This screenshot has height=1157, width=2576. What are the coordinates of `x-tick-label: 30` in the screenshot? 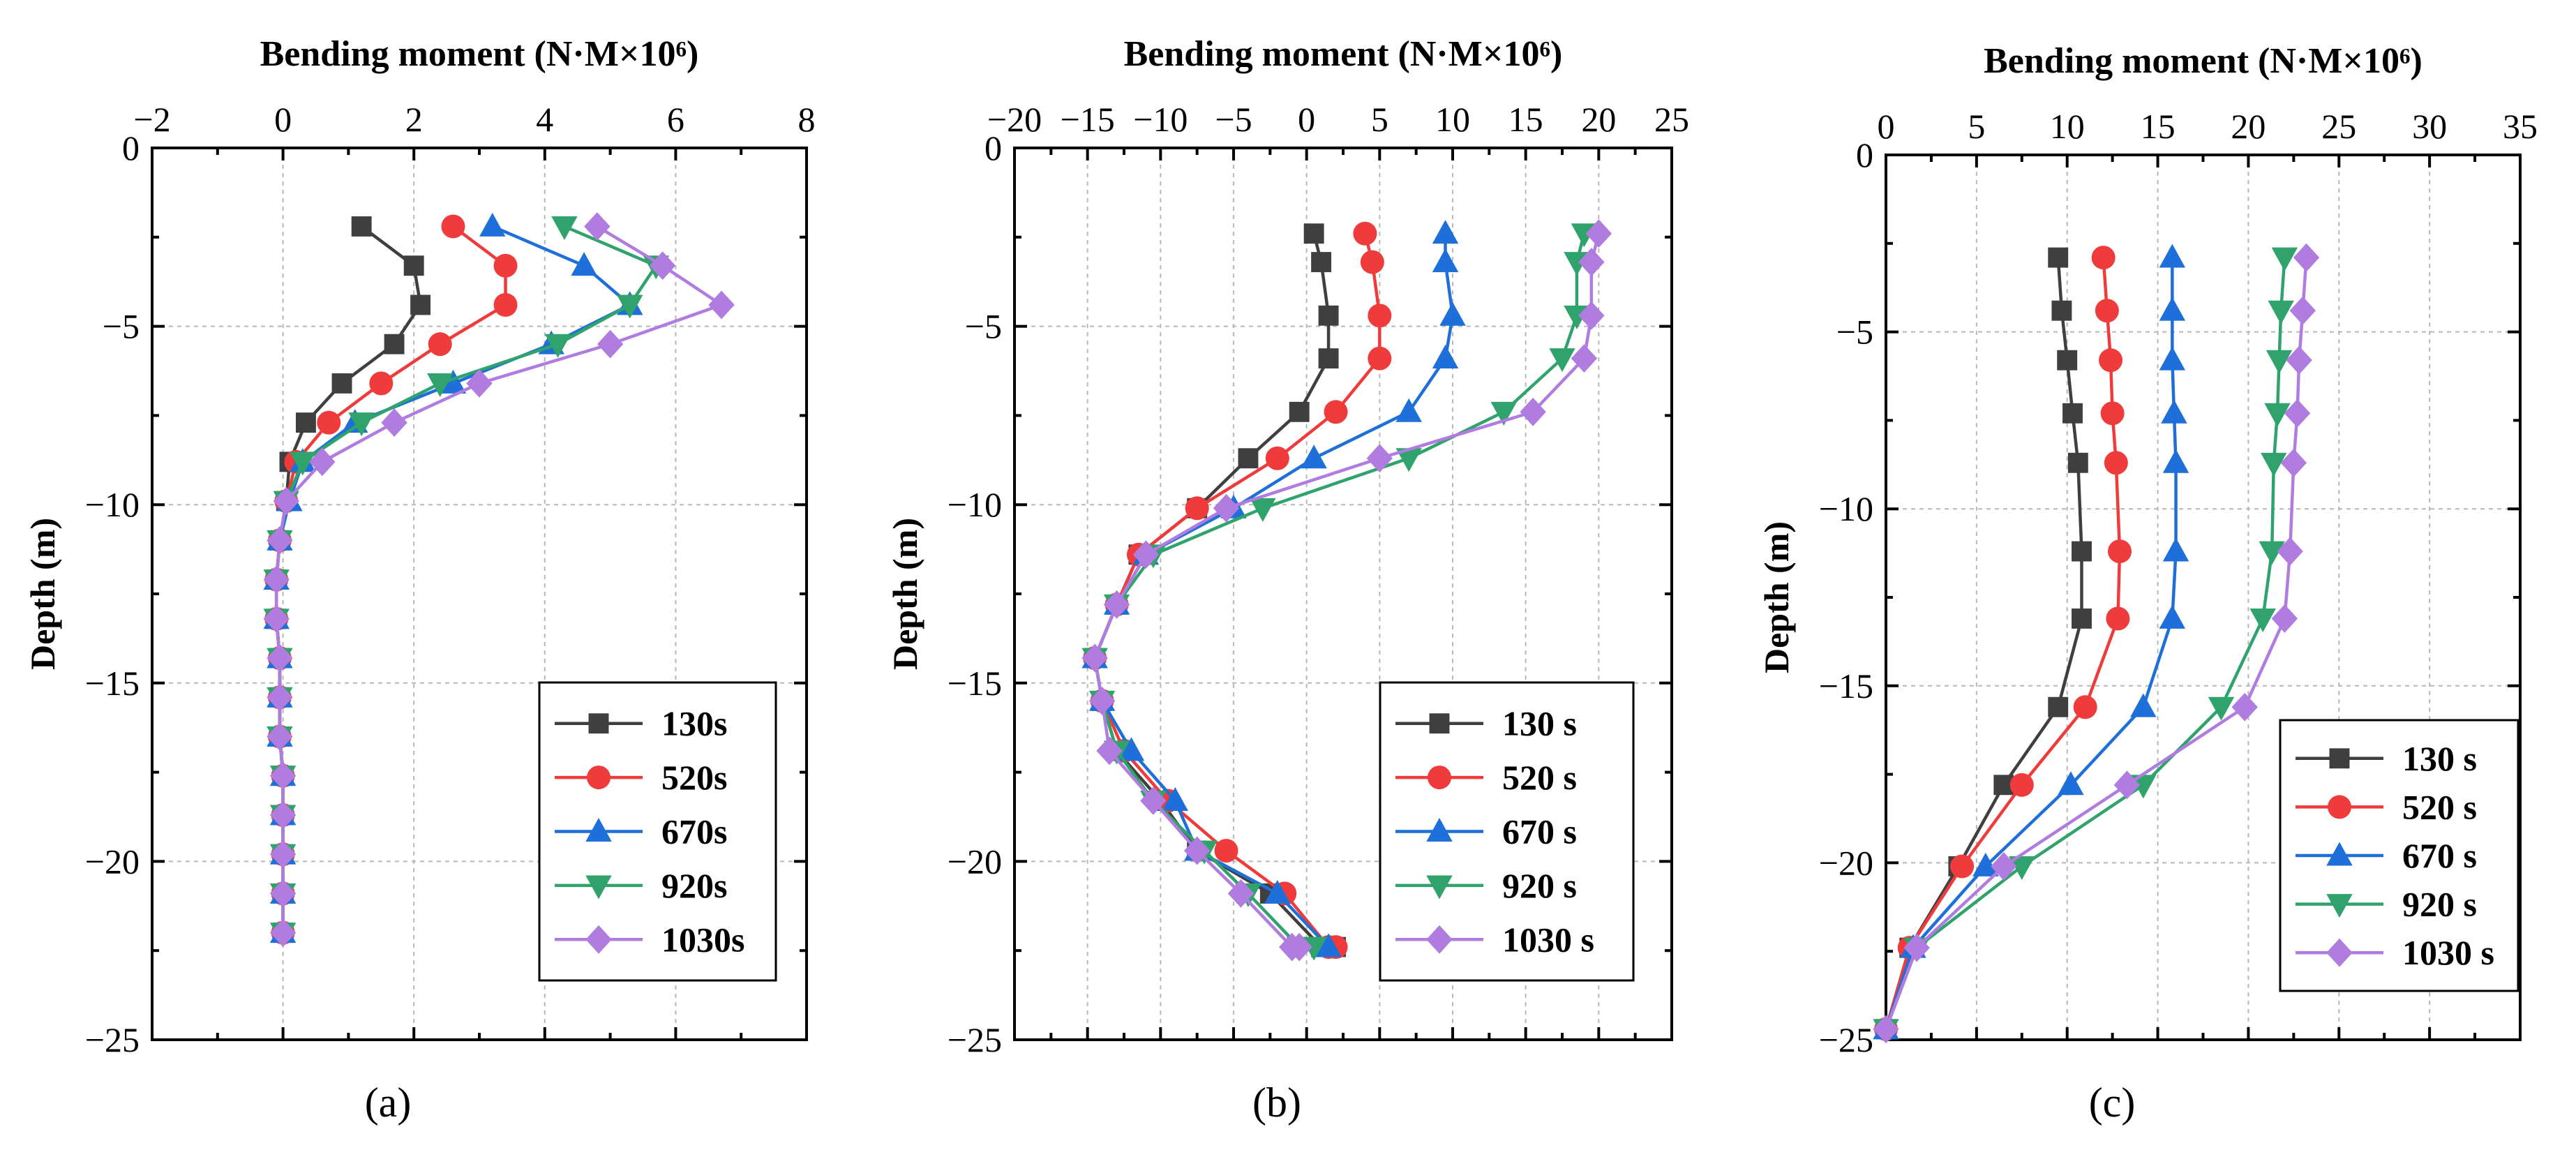 It's located at (2429, 126).